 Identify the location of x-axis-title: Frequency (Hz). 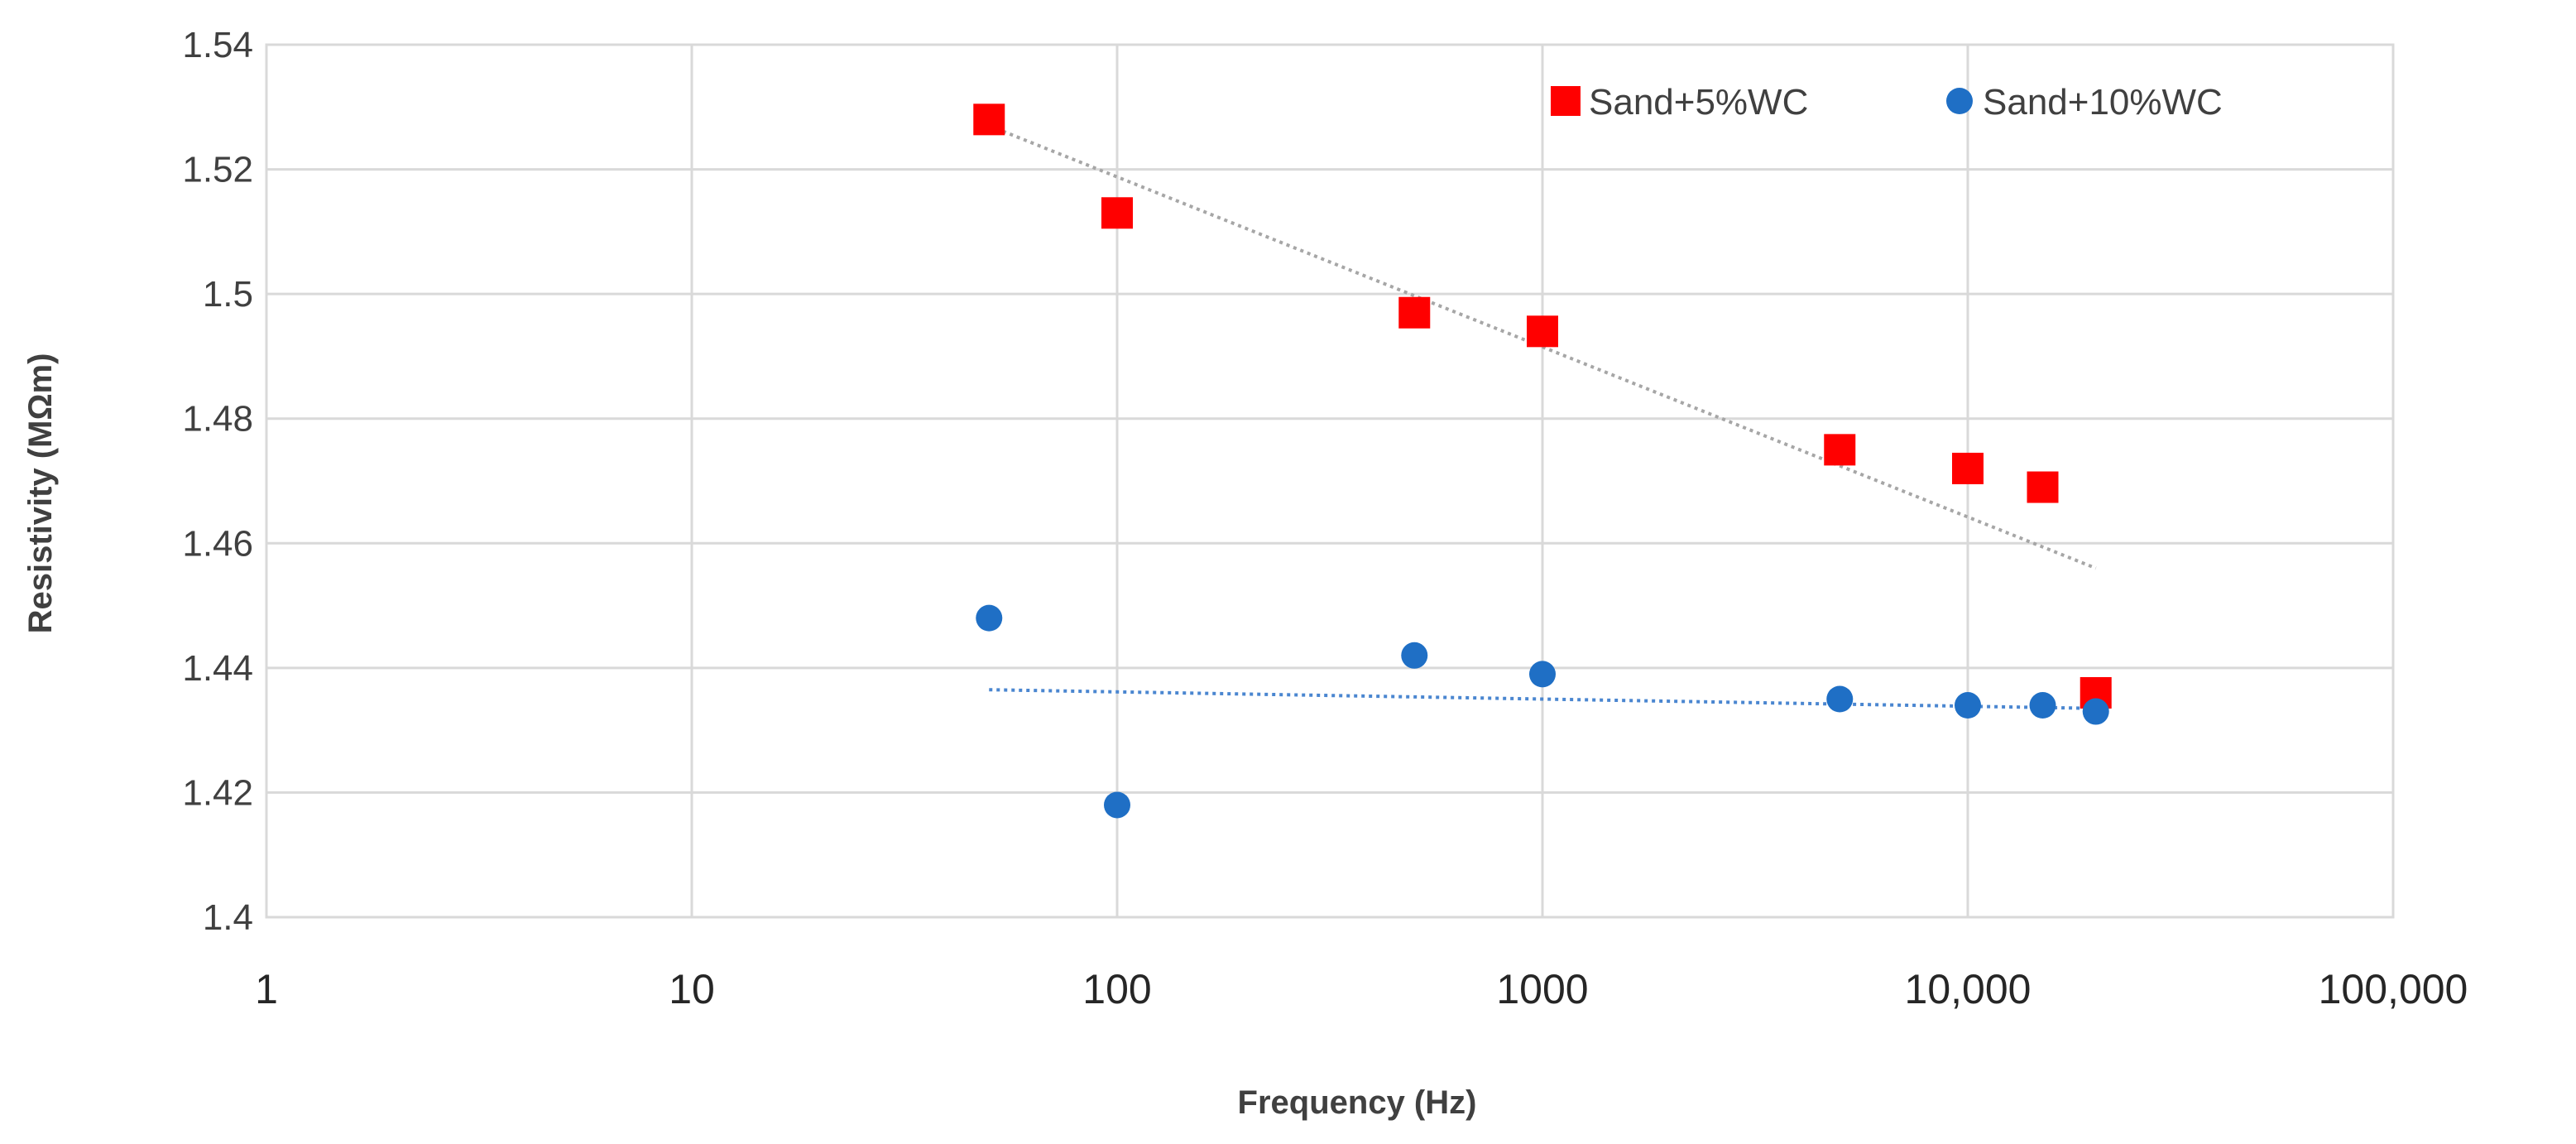
(1358, 1103).